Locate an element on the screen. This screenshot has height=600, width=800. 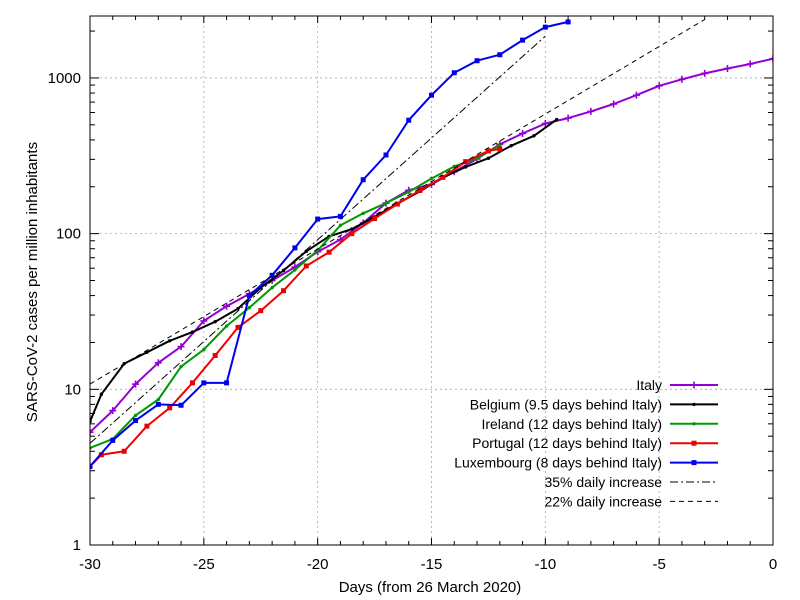
legend-marker-belgium-9-5-days-behind-italy is located at coordinates (694, 404).